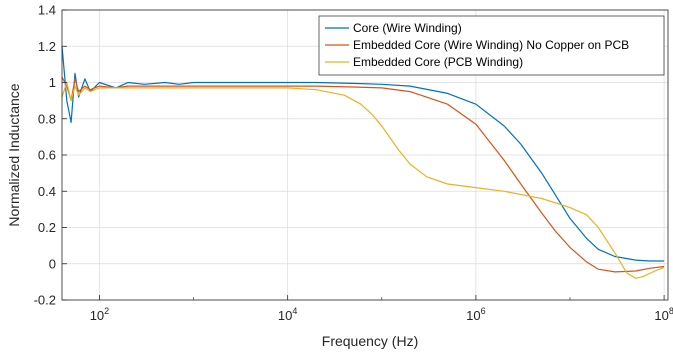 The image size is (673, 354). I want to click on x-tick-label: 10⁸, so click(663, 314).